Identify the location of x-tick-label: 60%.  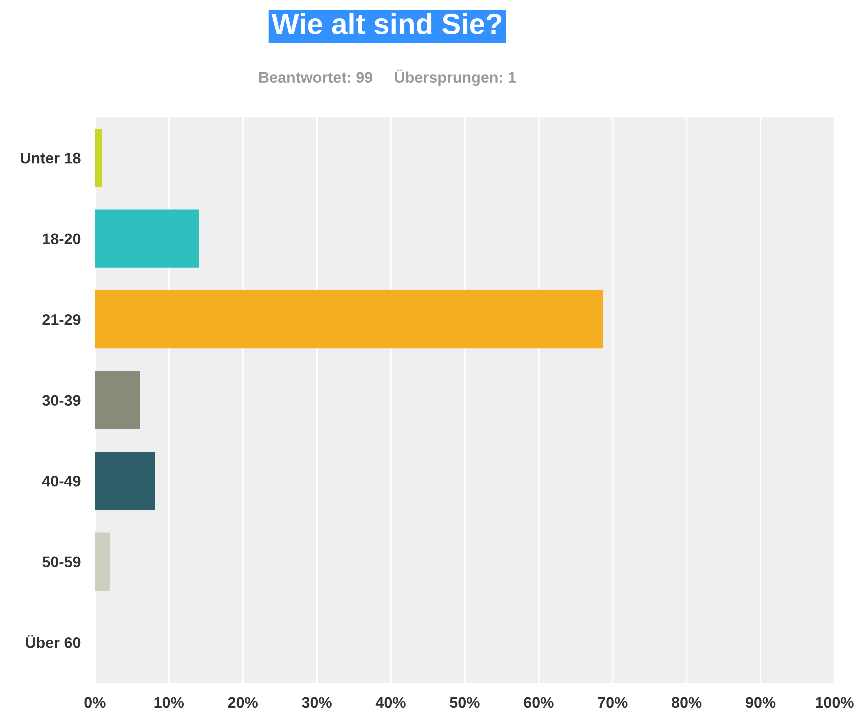
(539, 702).